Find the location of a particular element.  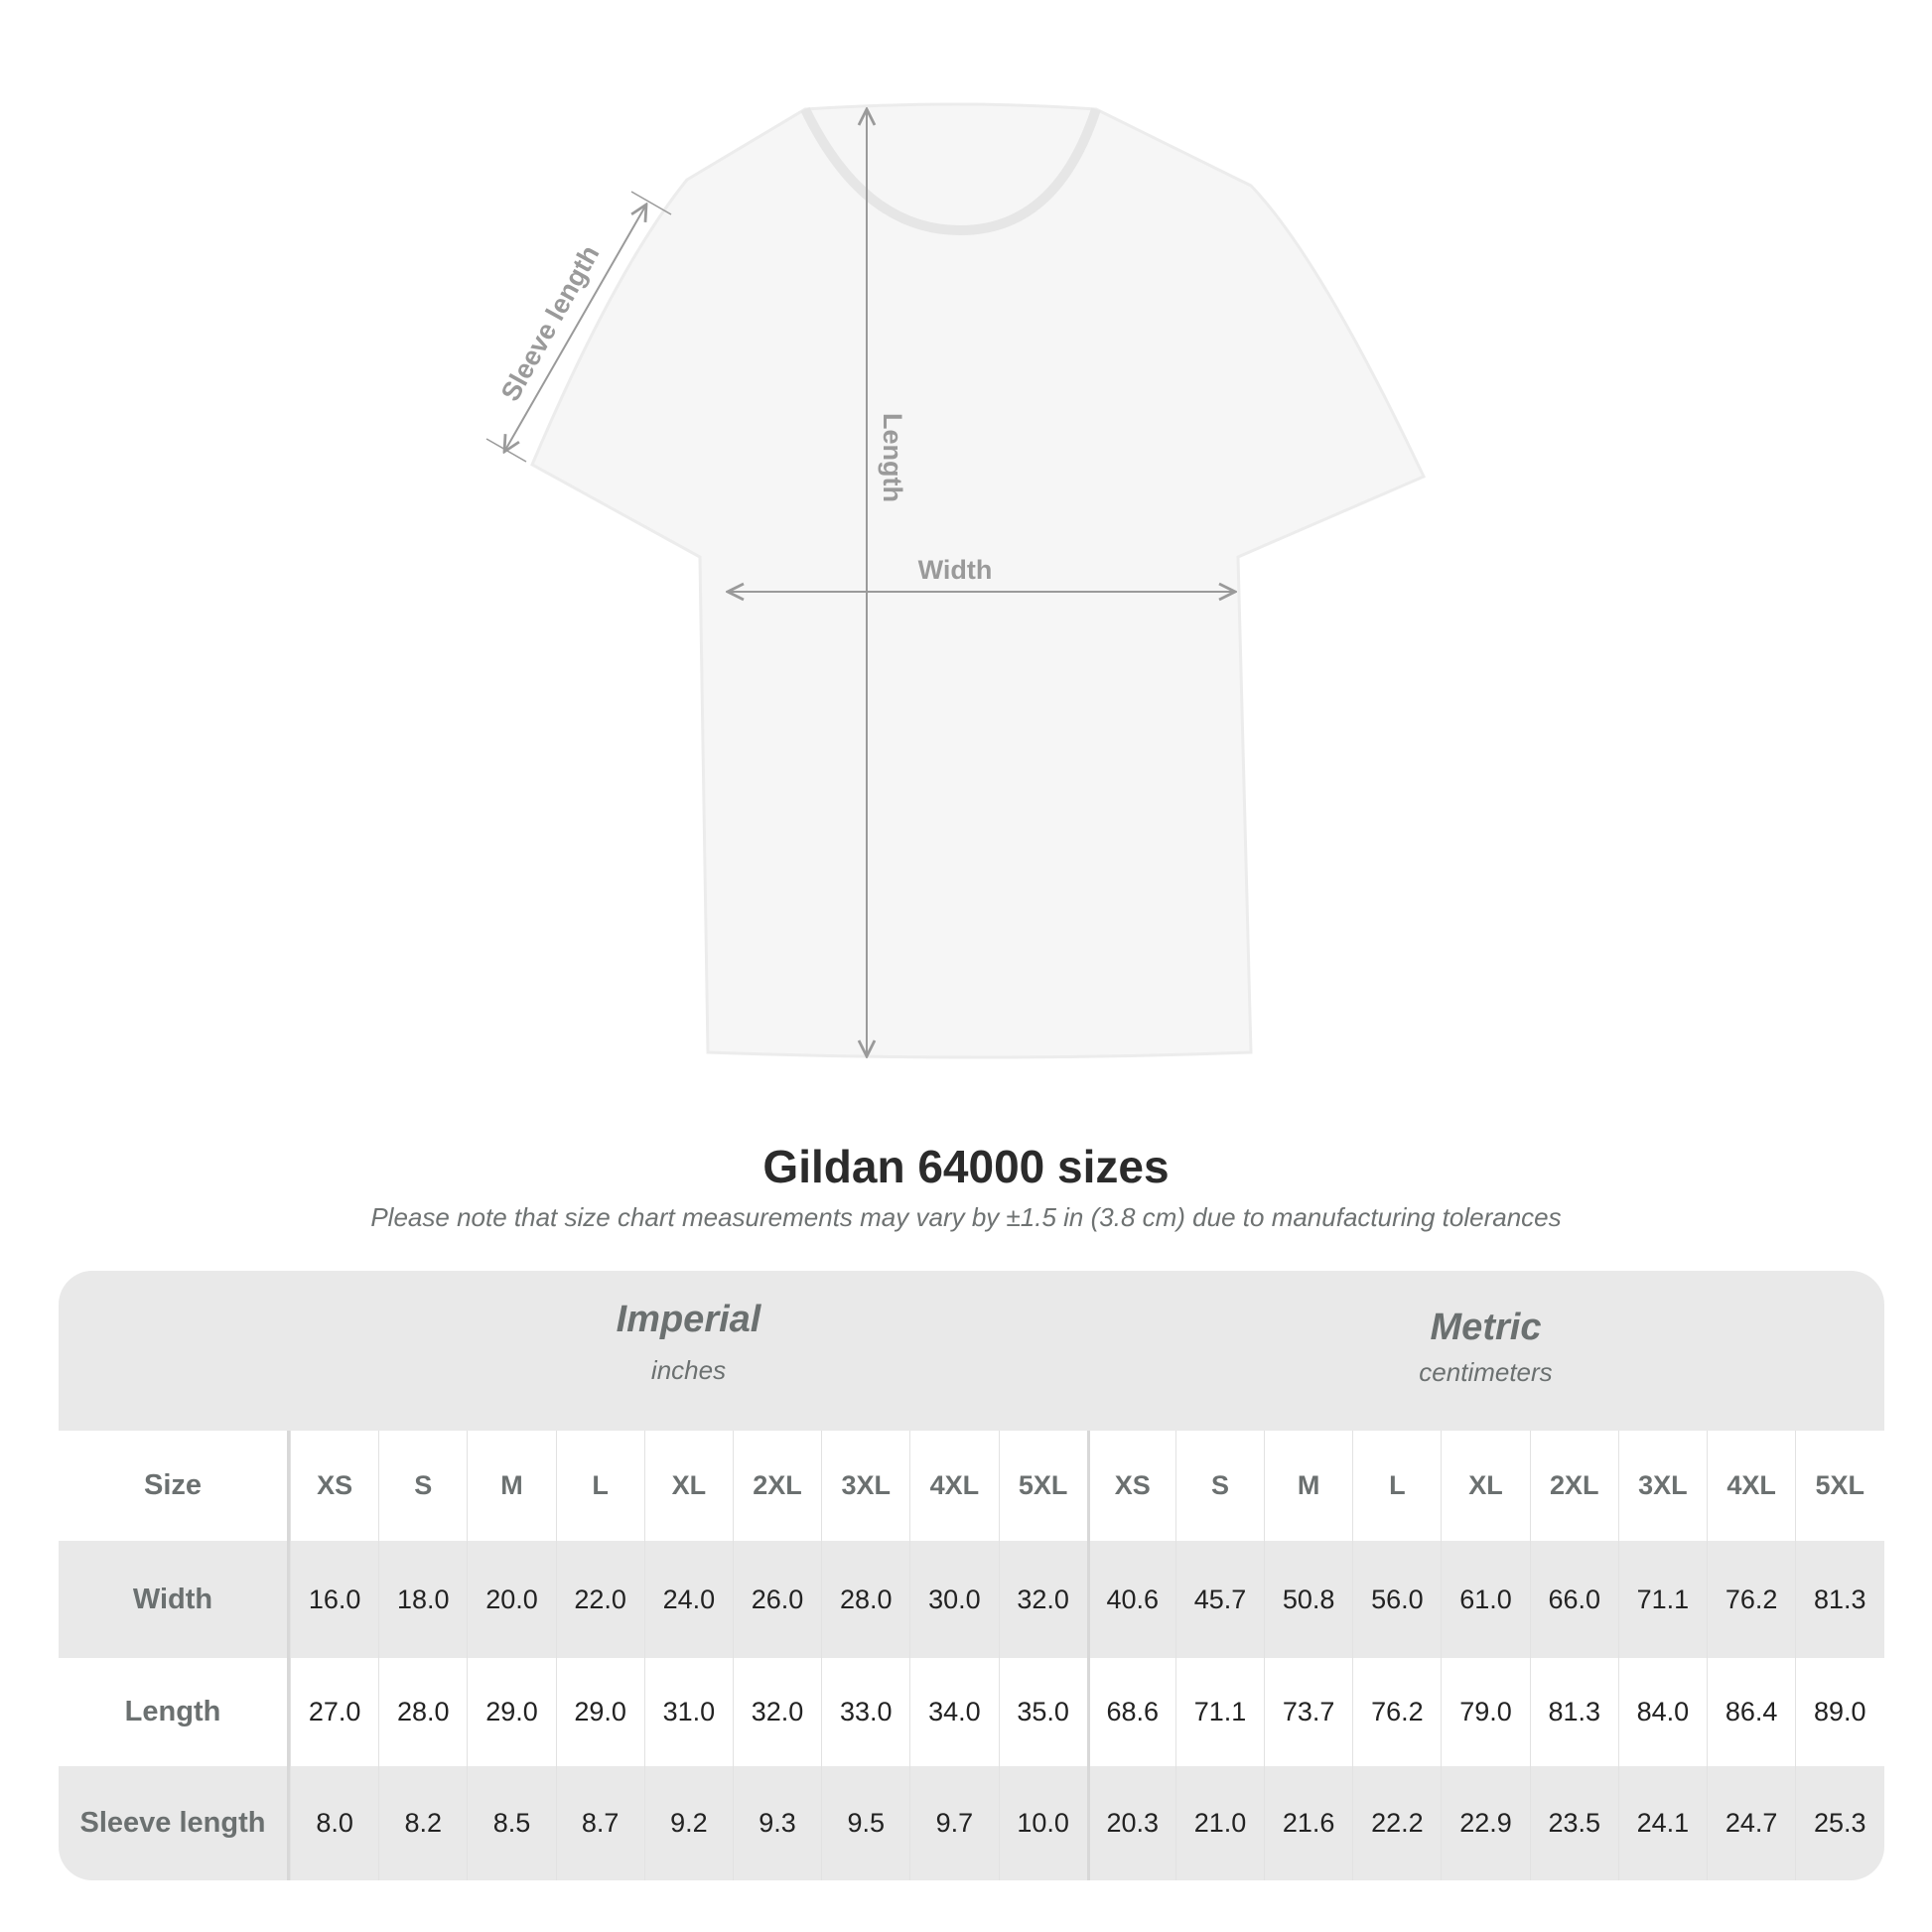

metric-value-cell: 68.6 is located at coordinates (1130, 1712).